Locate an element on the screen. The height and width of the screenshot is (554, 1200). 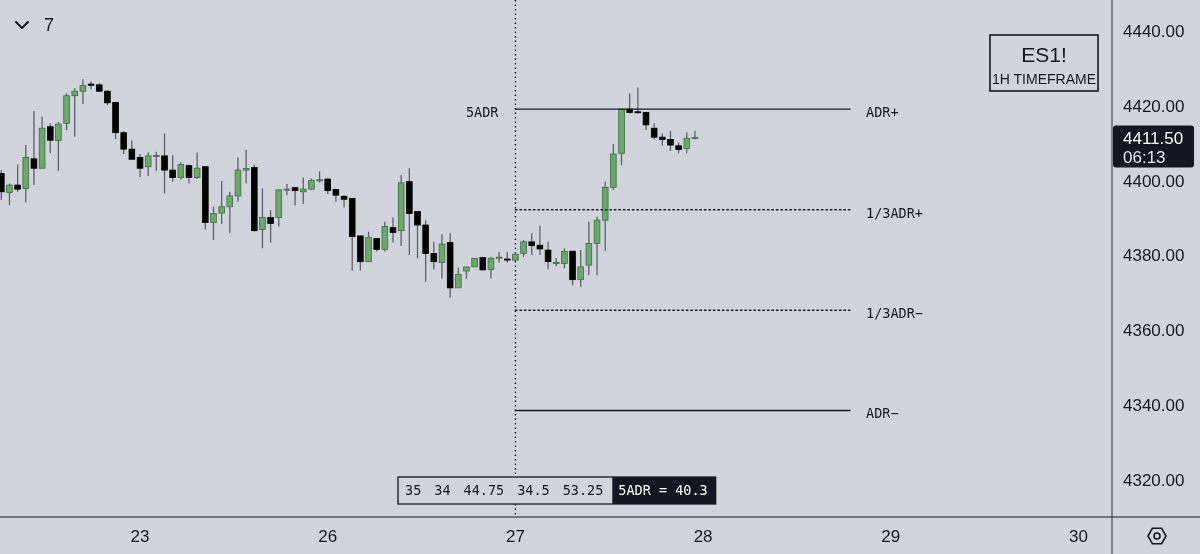
y-tick-label: 4440.00 is located at coordinates (1154, 31).